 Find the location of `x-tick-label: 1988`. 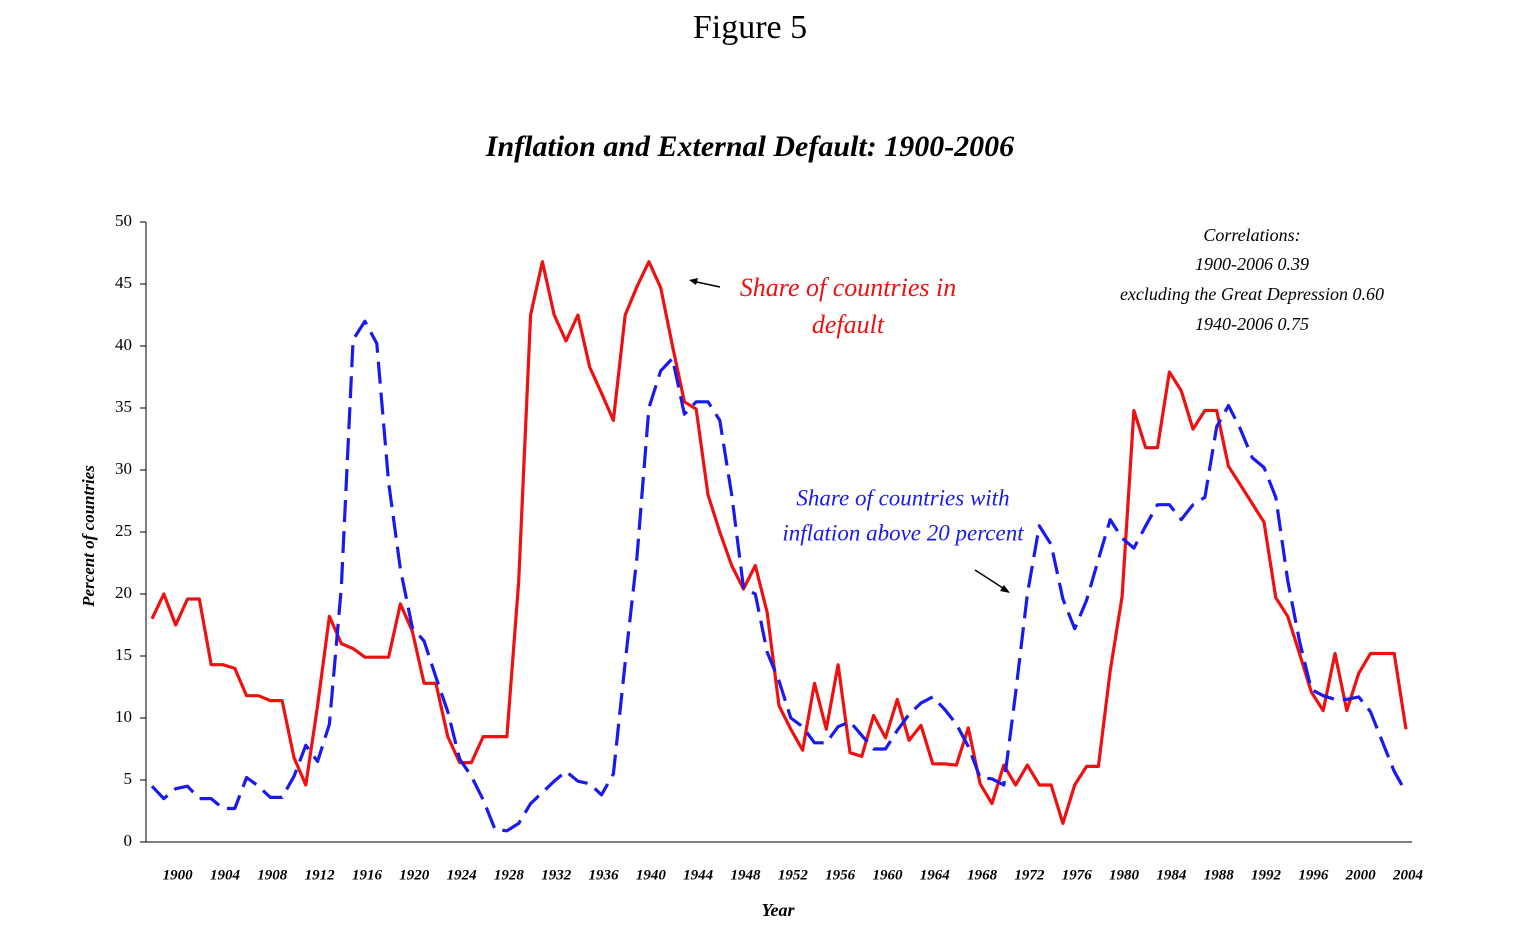

x-tick-label: 1988 is located at coordinates (1219, 875).